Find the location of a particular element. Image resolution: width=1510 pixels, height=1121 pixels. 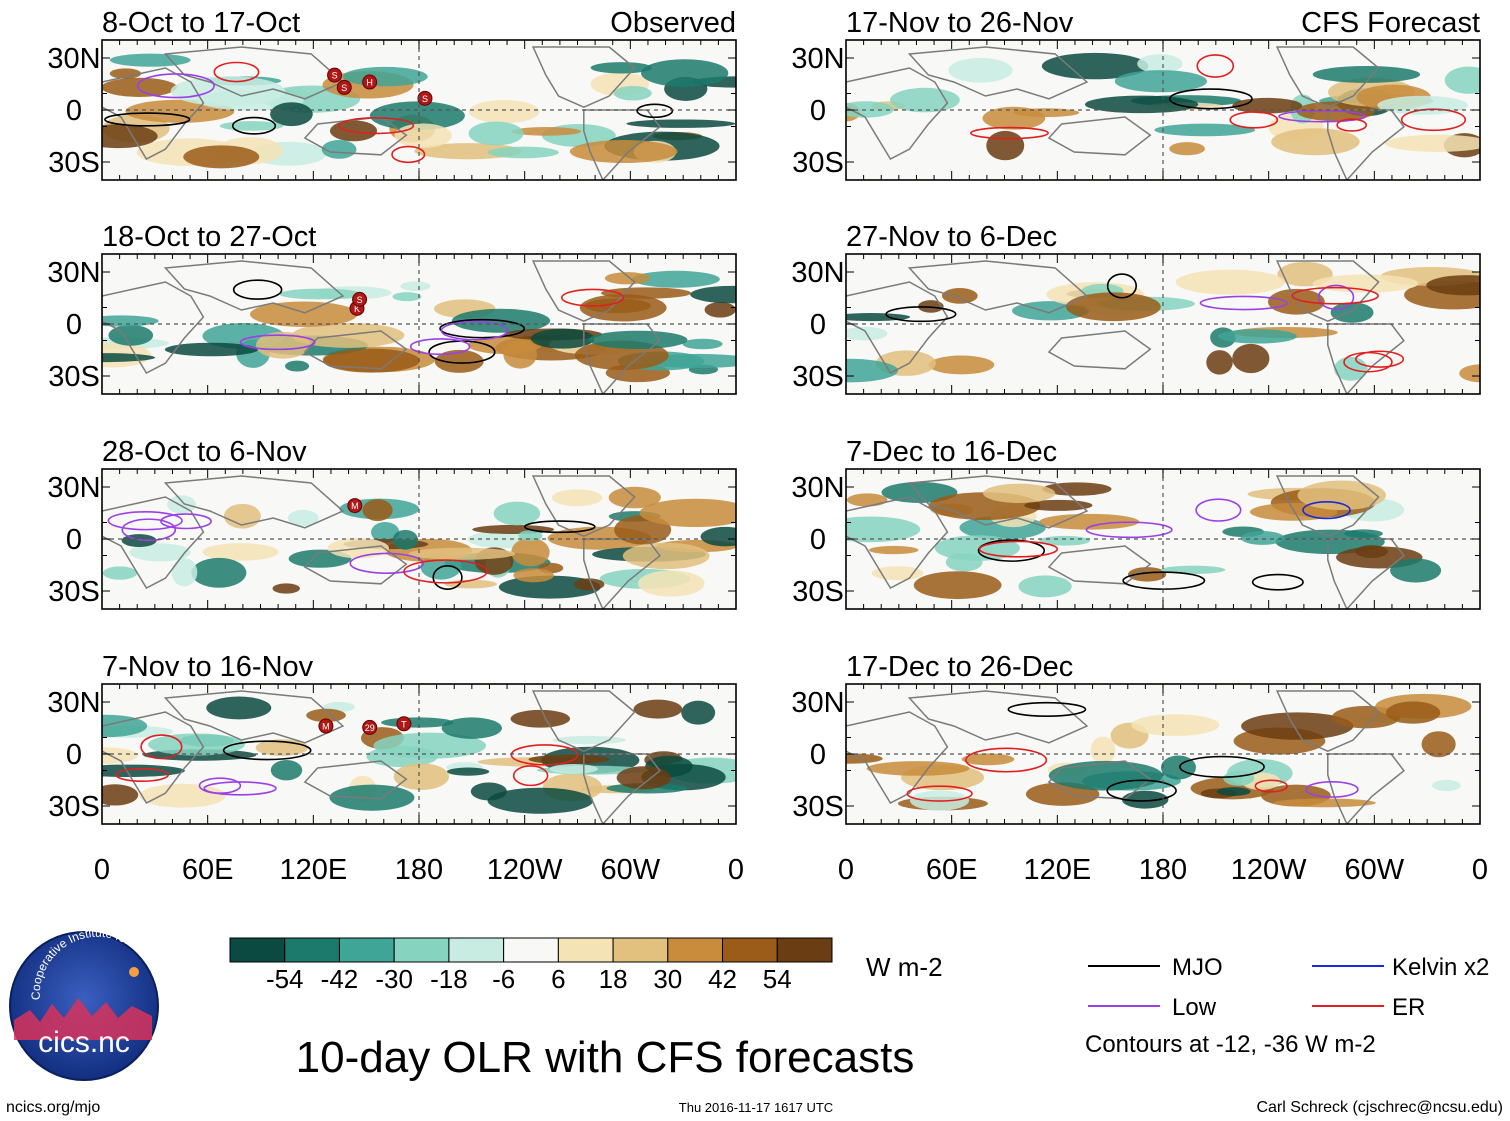

panel-2: KS 30N 0 30S 18-Oct to 27-Oct is located at coordinates (392, 308).